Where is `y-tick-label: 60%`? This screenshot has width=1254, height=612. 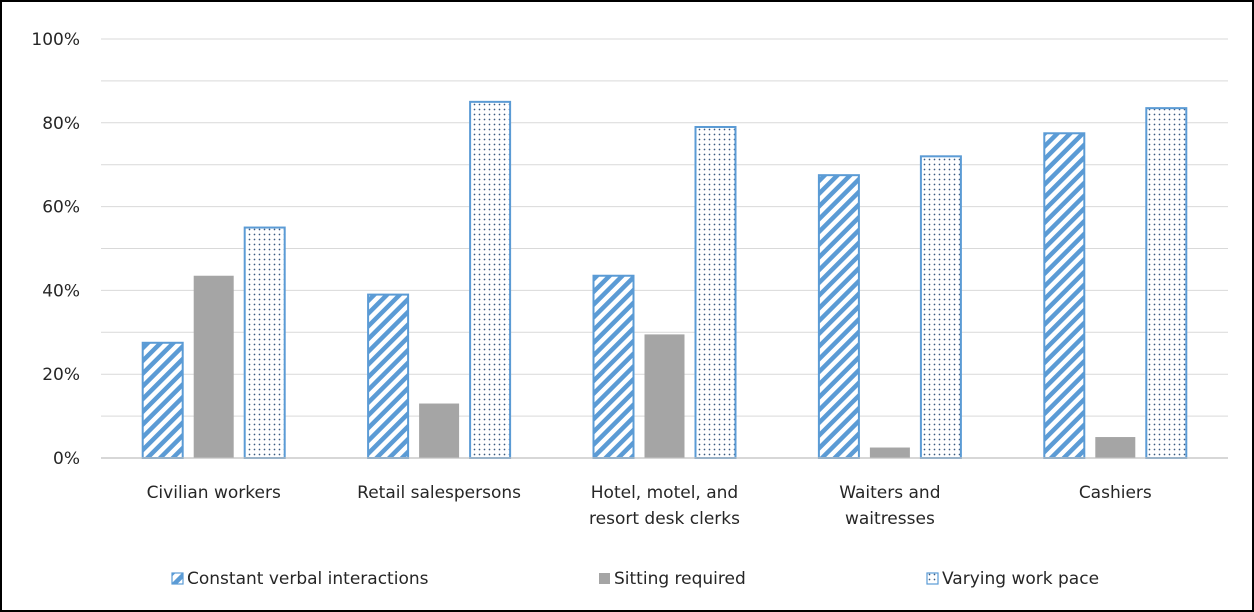 y-tick-label: 60% is located at coordinates (61, 208).